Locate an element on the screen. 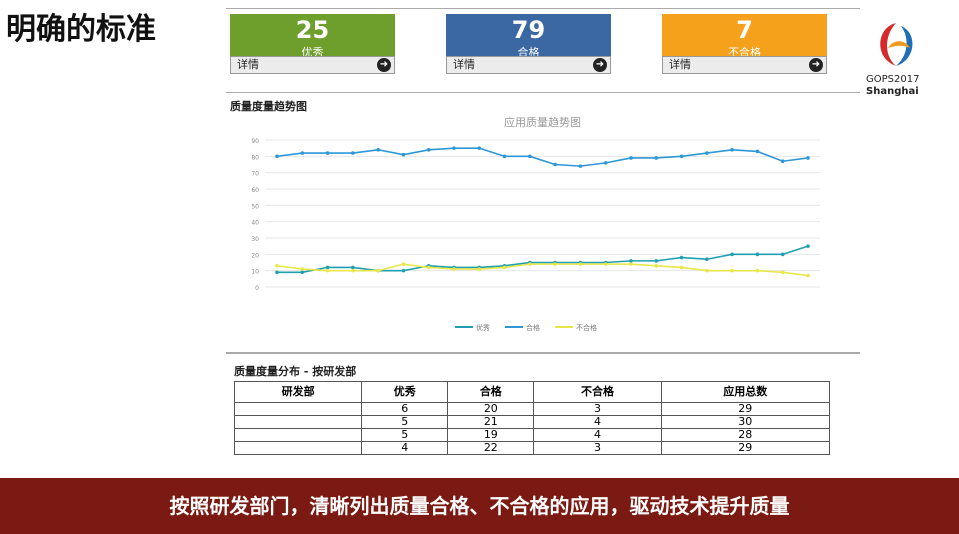  banner: 按照研发部门，清晰列出质量合格、不合格的应用，驱动技术提升质量 is located at coordinates (479, 506).